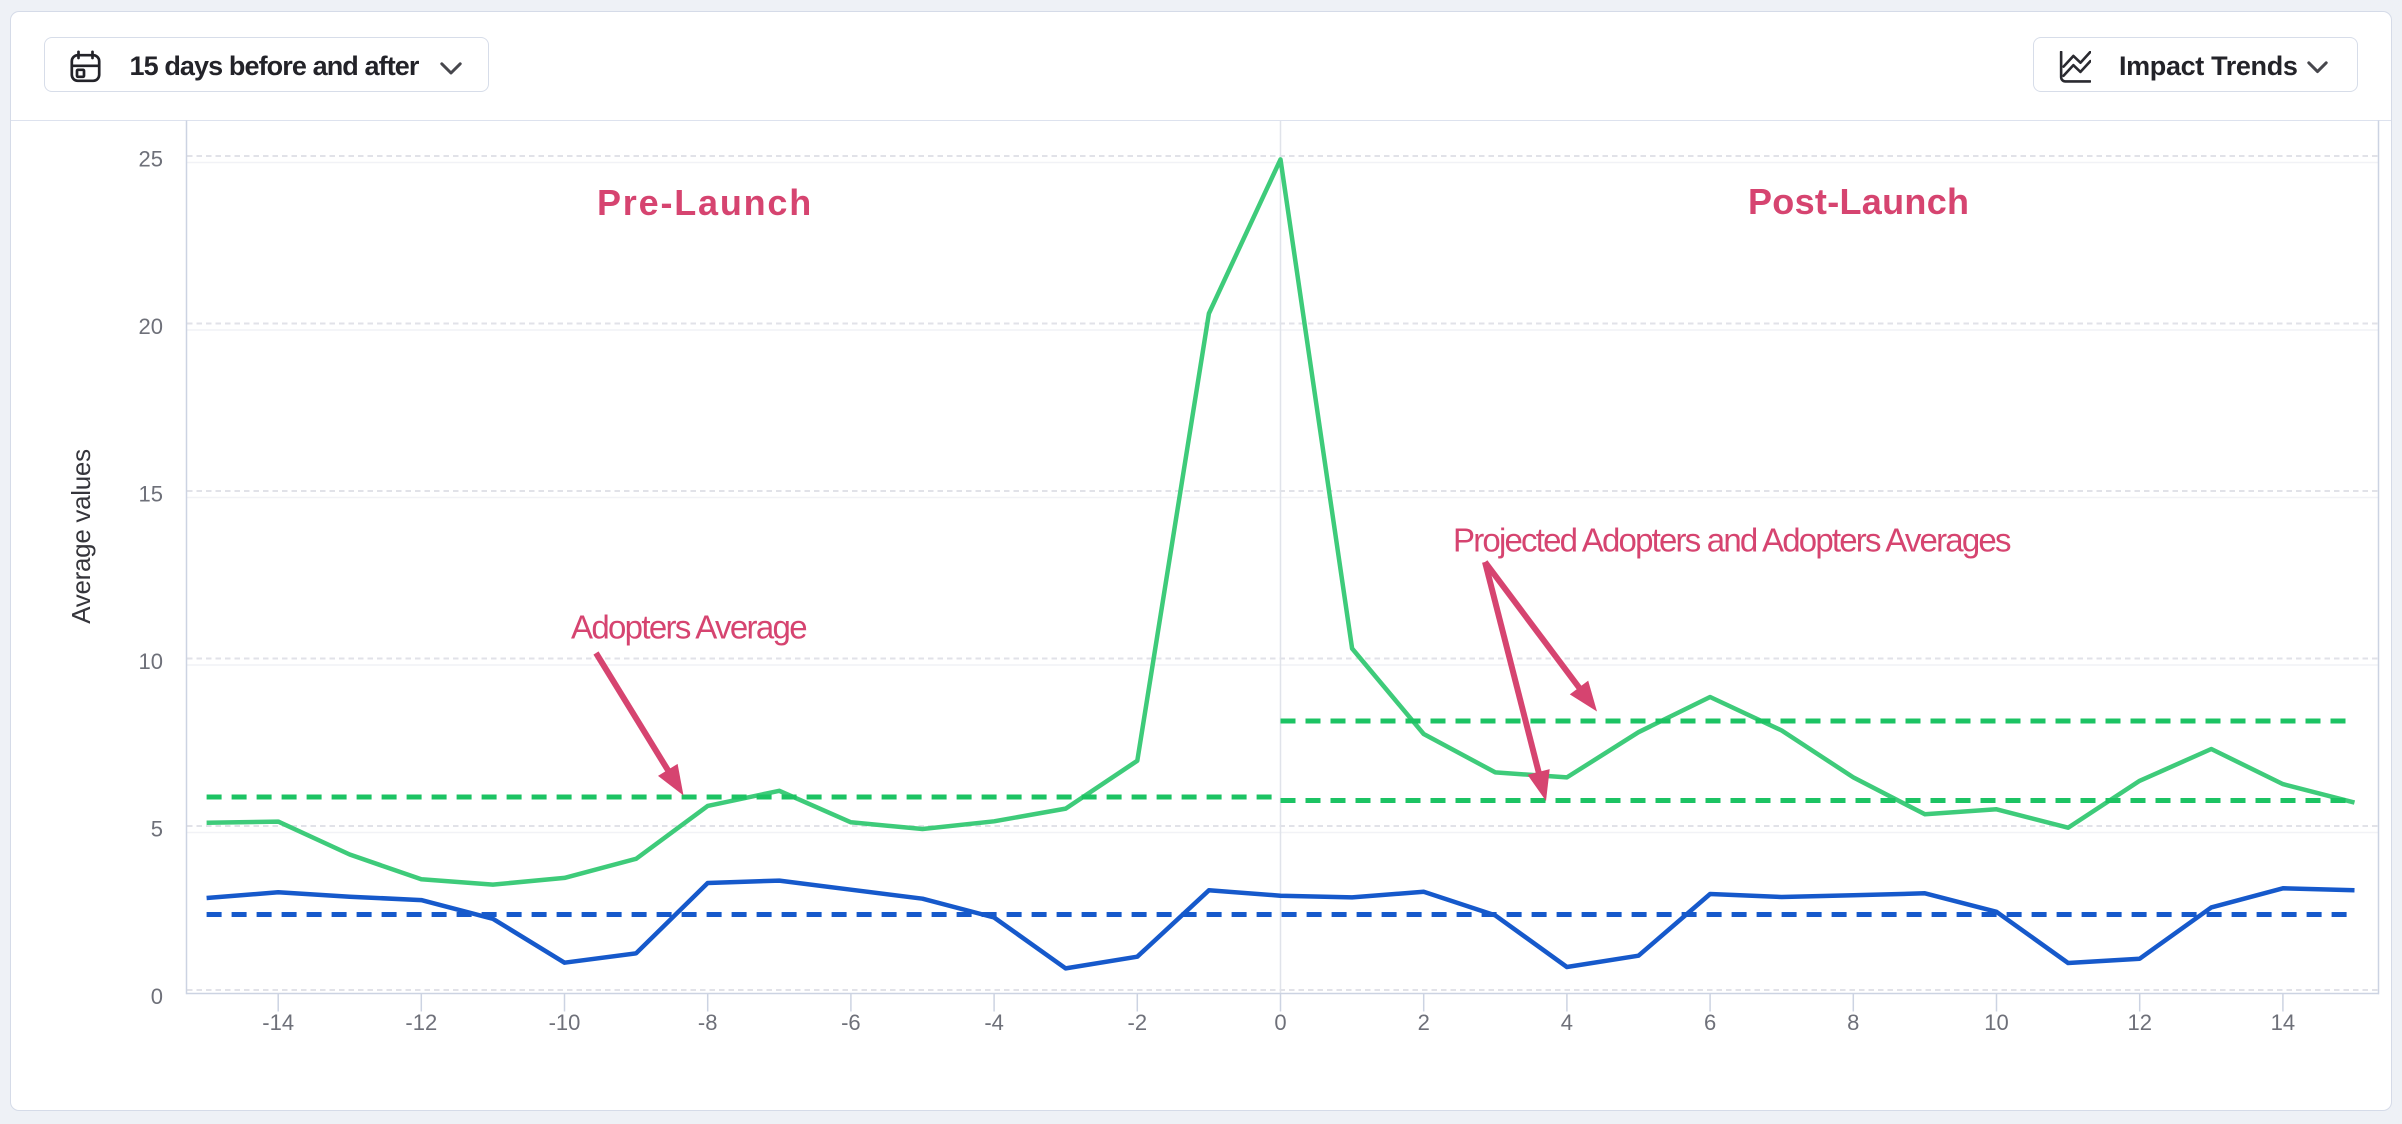  I want to click on svg-text: 25, so click(151, 159).